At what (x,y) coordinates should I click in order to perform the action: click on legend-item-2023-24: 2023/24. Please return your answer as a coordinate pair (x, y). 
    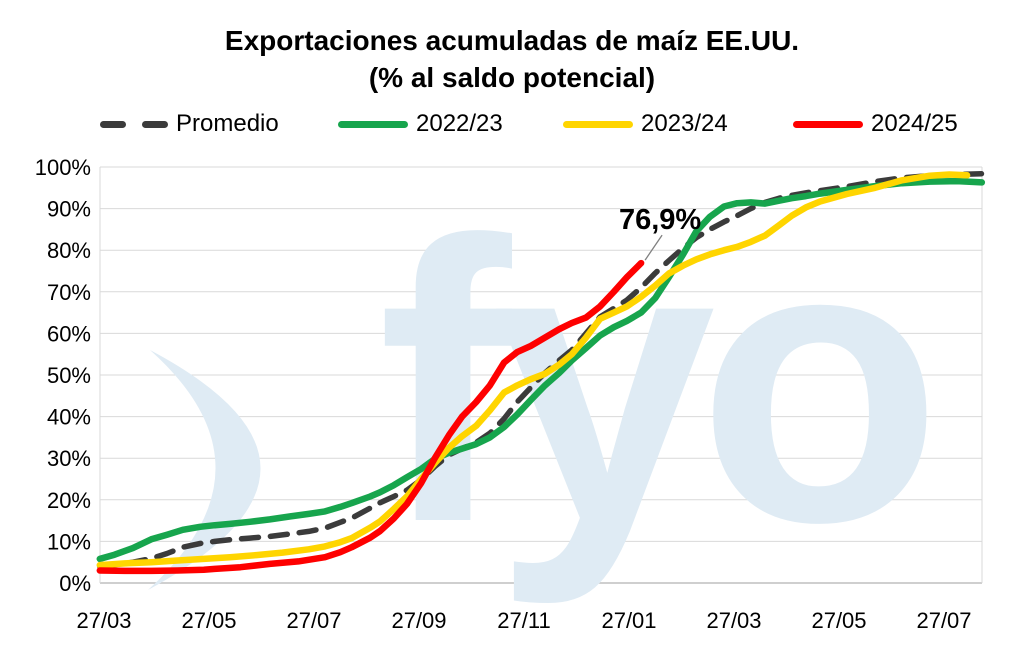
    Looking at the image, I should click on (645, 124).